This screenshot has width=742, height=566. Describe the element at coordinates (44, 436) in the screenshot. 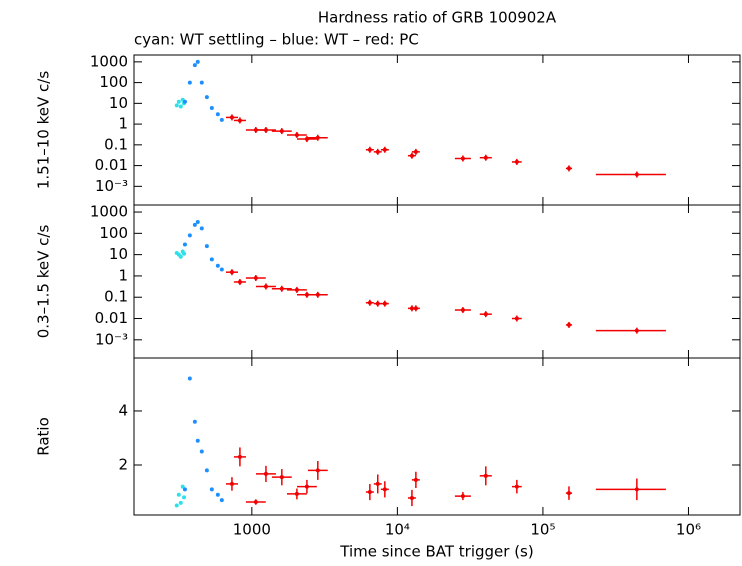

I see `y-axis-label: Ratio` at that location.